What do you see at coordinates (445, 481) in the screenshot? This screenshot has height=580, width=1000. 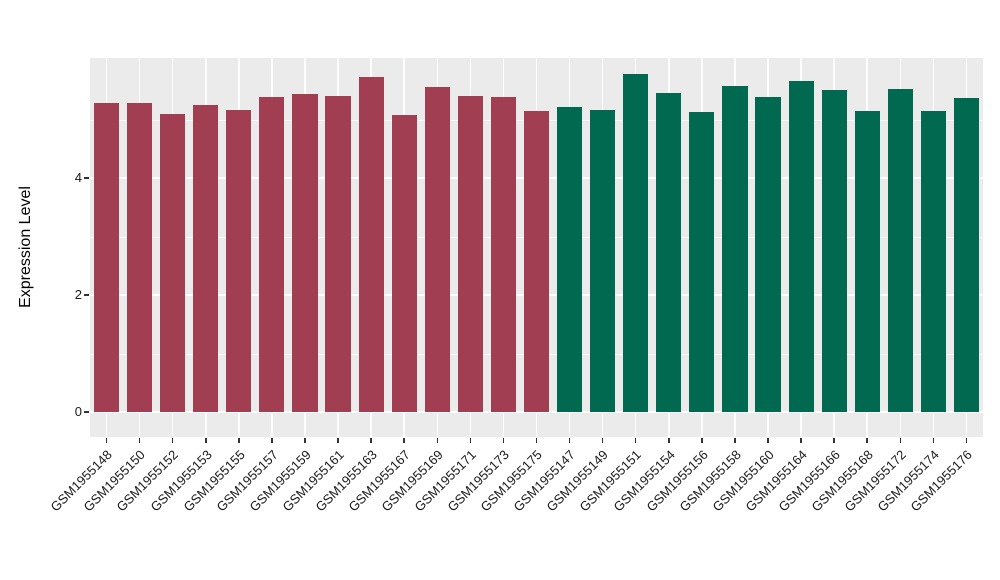 I see `x-tick-label: GSM1955171` at bounding box center [445, 481].